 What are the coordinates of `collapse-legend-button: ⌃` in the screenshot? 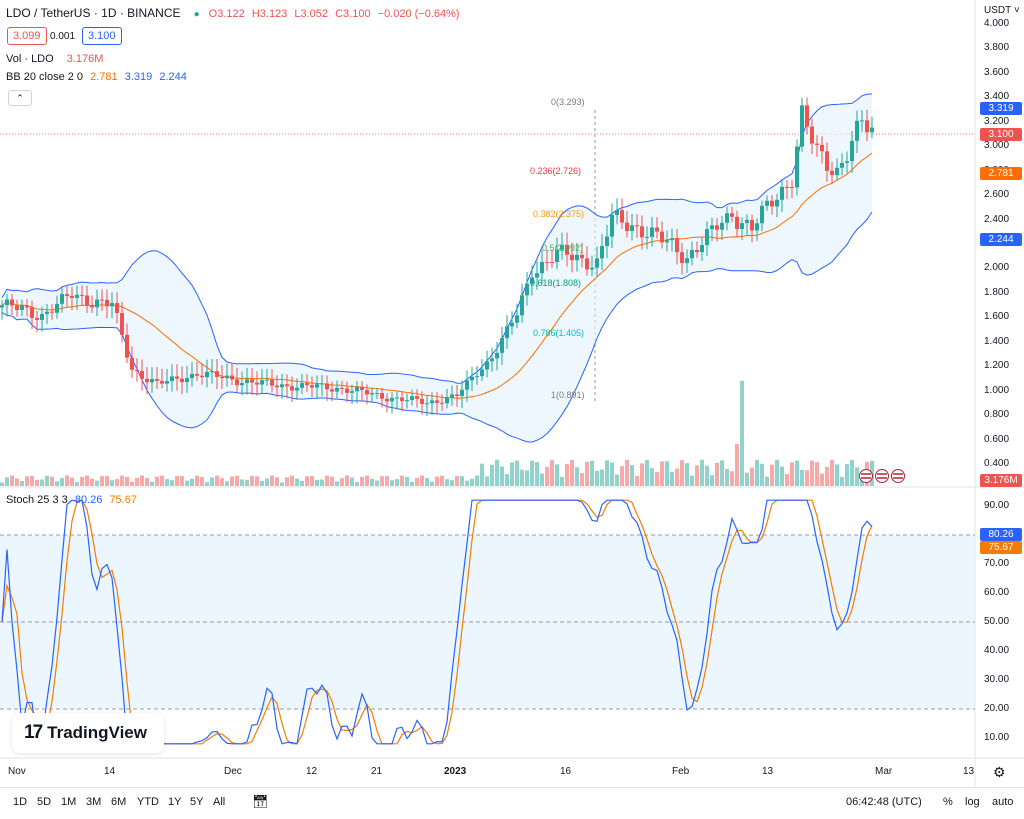 It's located at (20, 98).